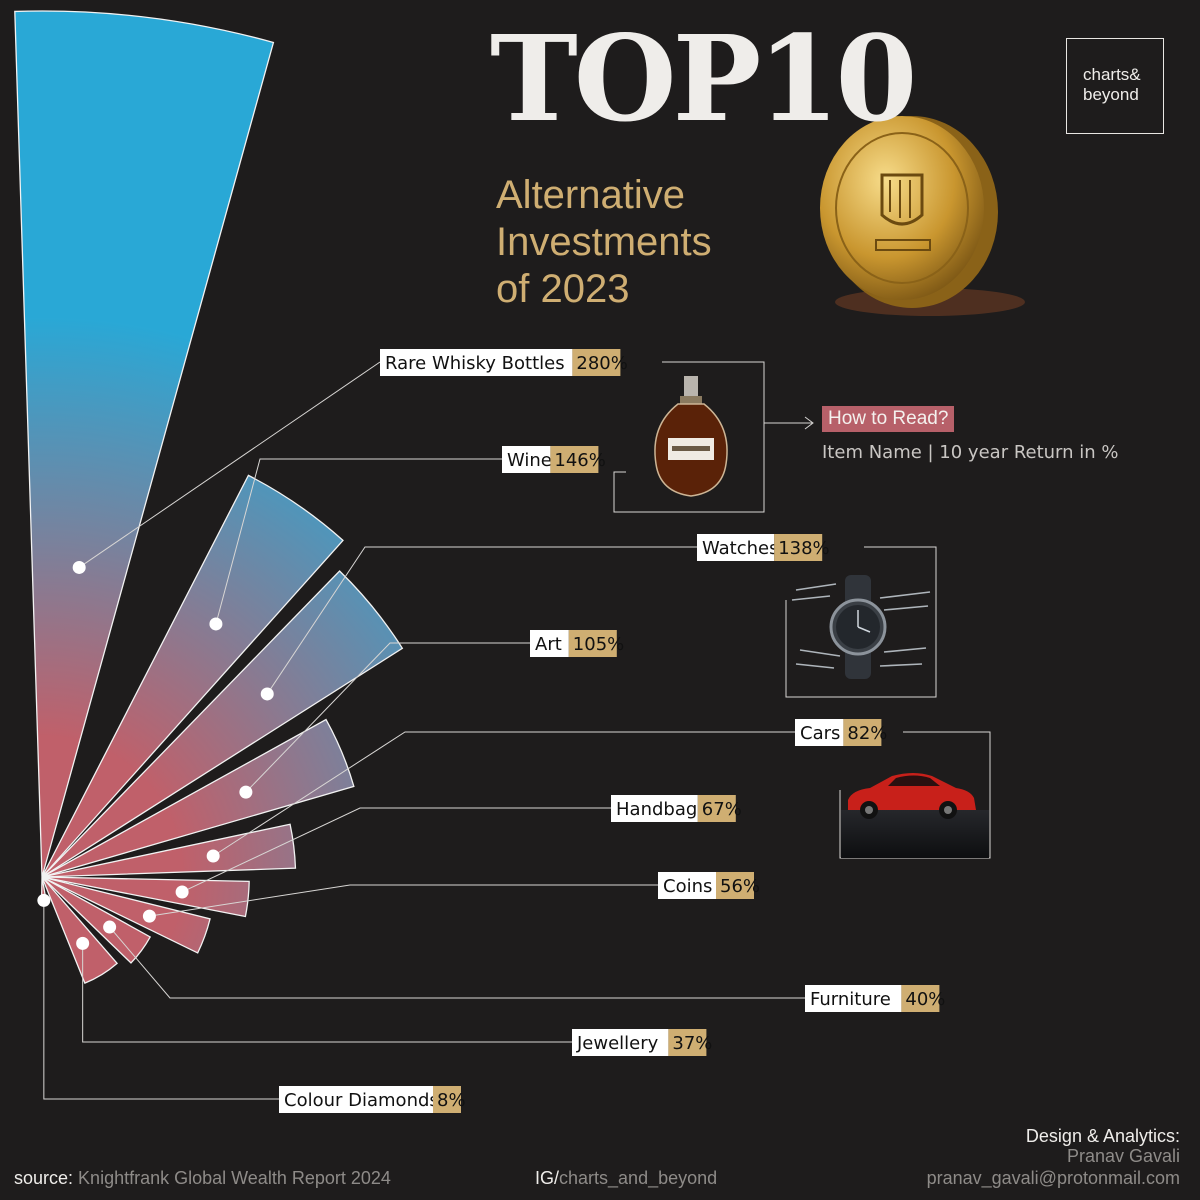 The height and width of the screenshot is (1200, 1200). What do you see at coordinates (361, 1100) in the screenshot?
I see `category-label-9: Colour Diamonds` at bounding box center [361, 1100].